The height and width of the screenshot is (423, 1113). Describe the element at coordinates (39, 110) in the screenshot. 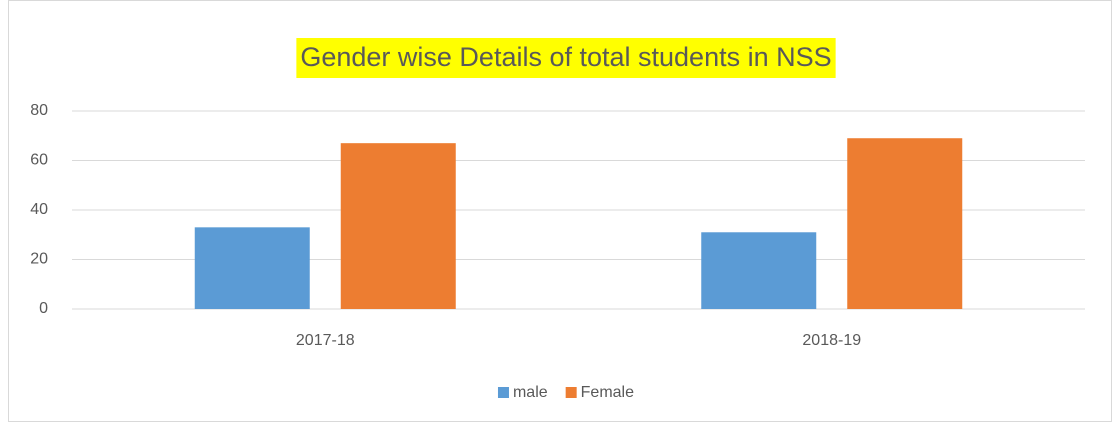

I see `y-tick-label: 80` at that location.